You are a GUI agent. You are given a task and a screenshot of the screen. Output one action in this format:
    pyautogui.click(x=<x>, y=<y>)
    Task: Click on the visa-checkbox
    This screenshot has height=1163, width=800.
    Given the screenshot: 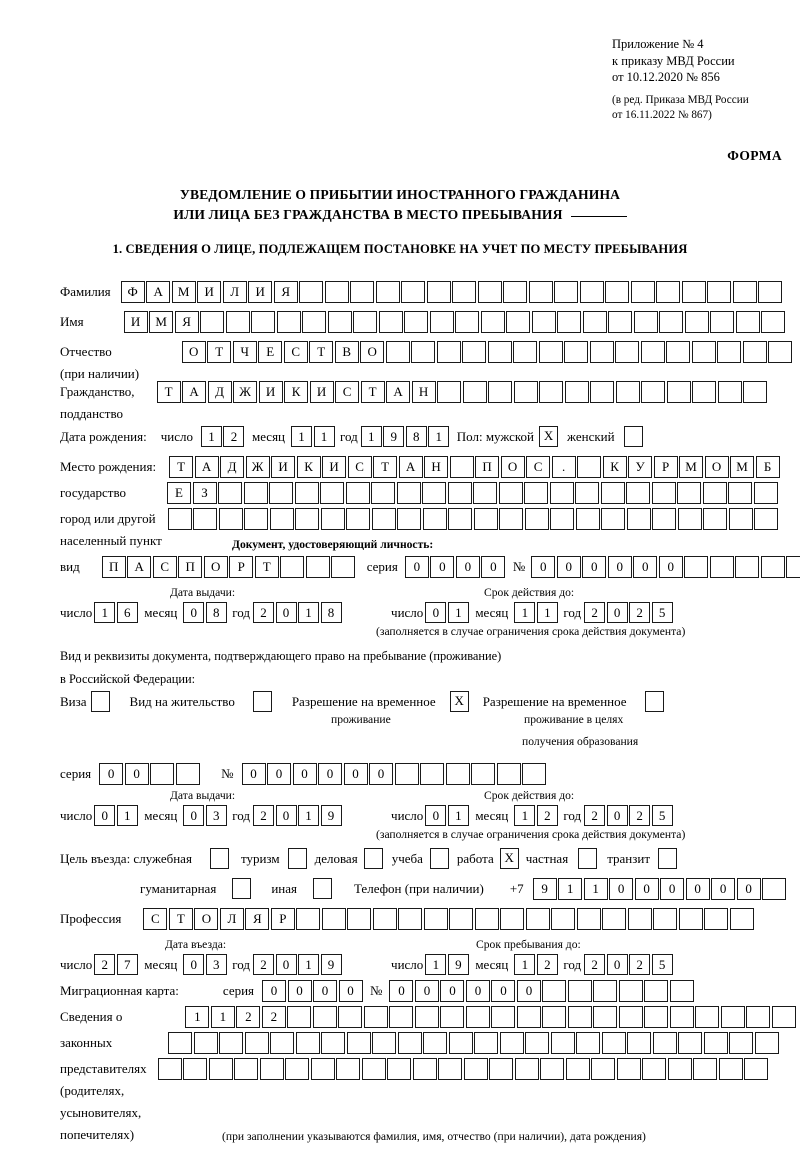 What is the action you would take?
    pyautogui.click(x=100, y=701)
    